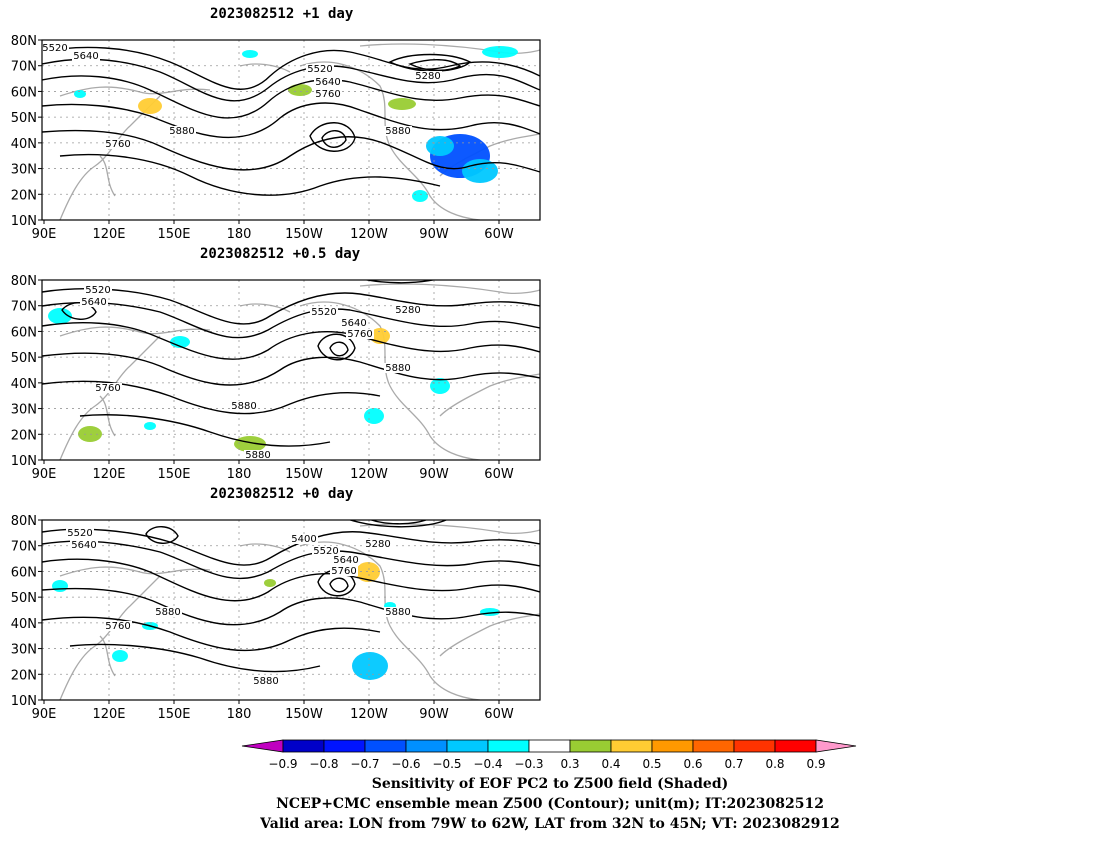 The width and height of the screenshot is (1100, 850). Describe the element at coordinates (44, 714) in the screenshot. I see `lon-label: 90E` at that location.